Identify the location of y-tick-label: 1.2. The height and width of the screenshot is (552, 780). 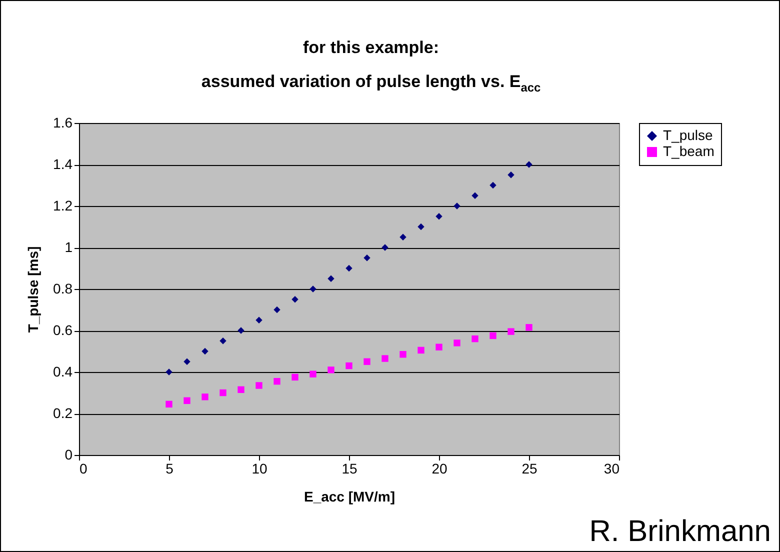
(63, 206).